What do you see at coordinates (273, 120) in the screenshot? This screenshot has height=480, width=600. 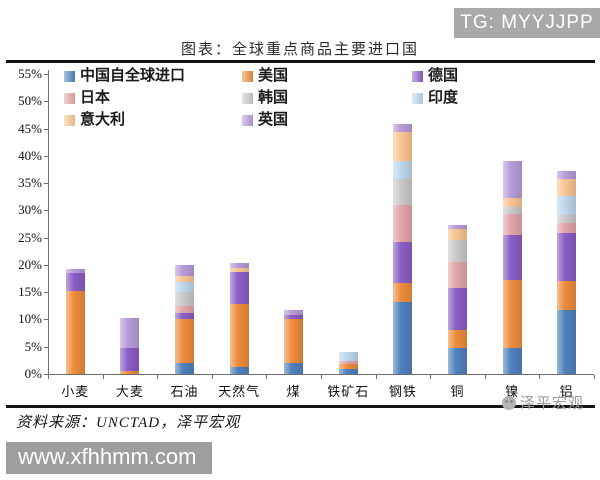 I see `legend-label: 英国` at bounding box center [273, 120].